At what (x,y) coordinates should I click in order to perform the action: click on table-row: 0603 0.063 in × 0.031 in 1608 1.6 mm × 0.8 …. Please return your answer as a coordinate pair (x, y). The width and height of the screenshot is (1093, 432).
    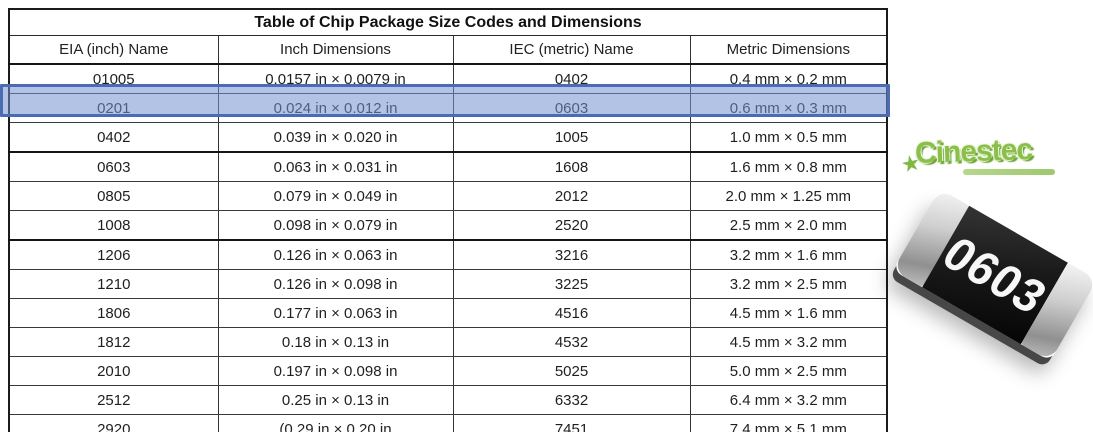
    Looking at the image, I should click on (448, 167).